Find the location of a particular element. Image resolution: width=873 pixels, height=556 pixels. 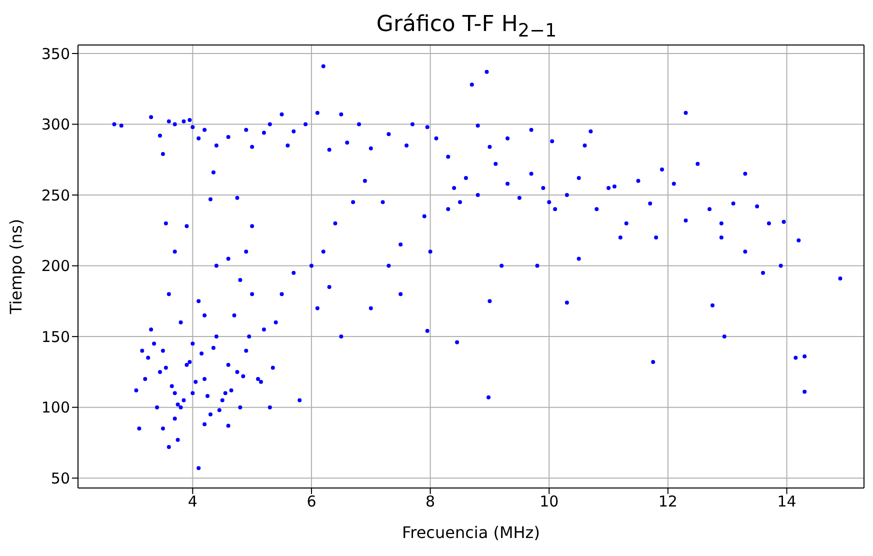

y-tick-label: 300 is located at coordinates (55, 125).